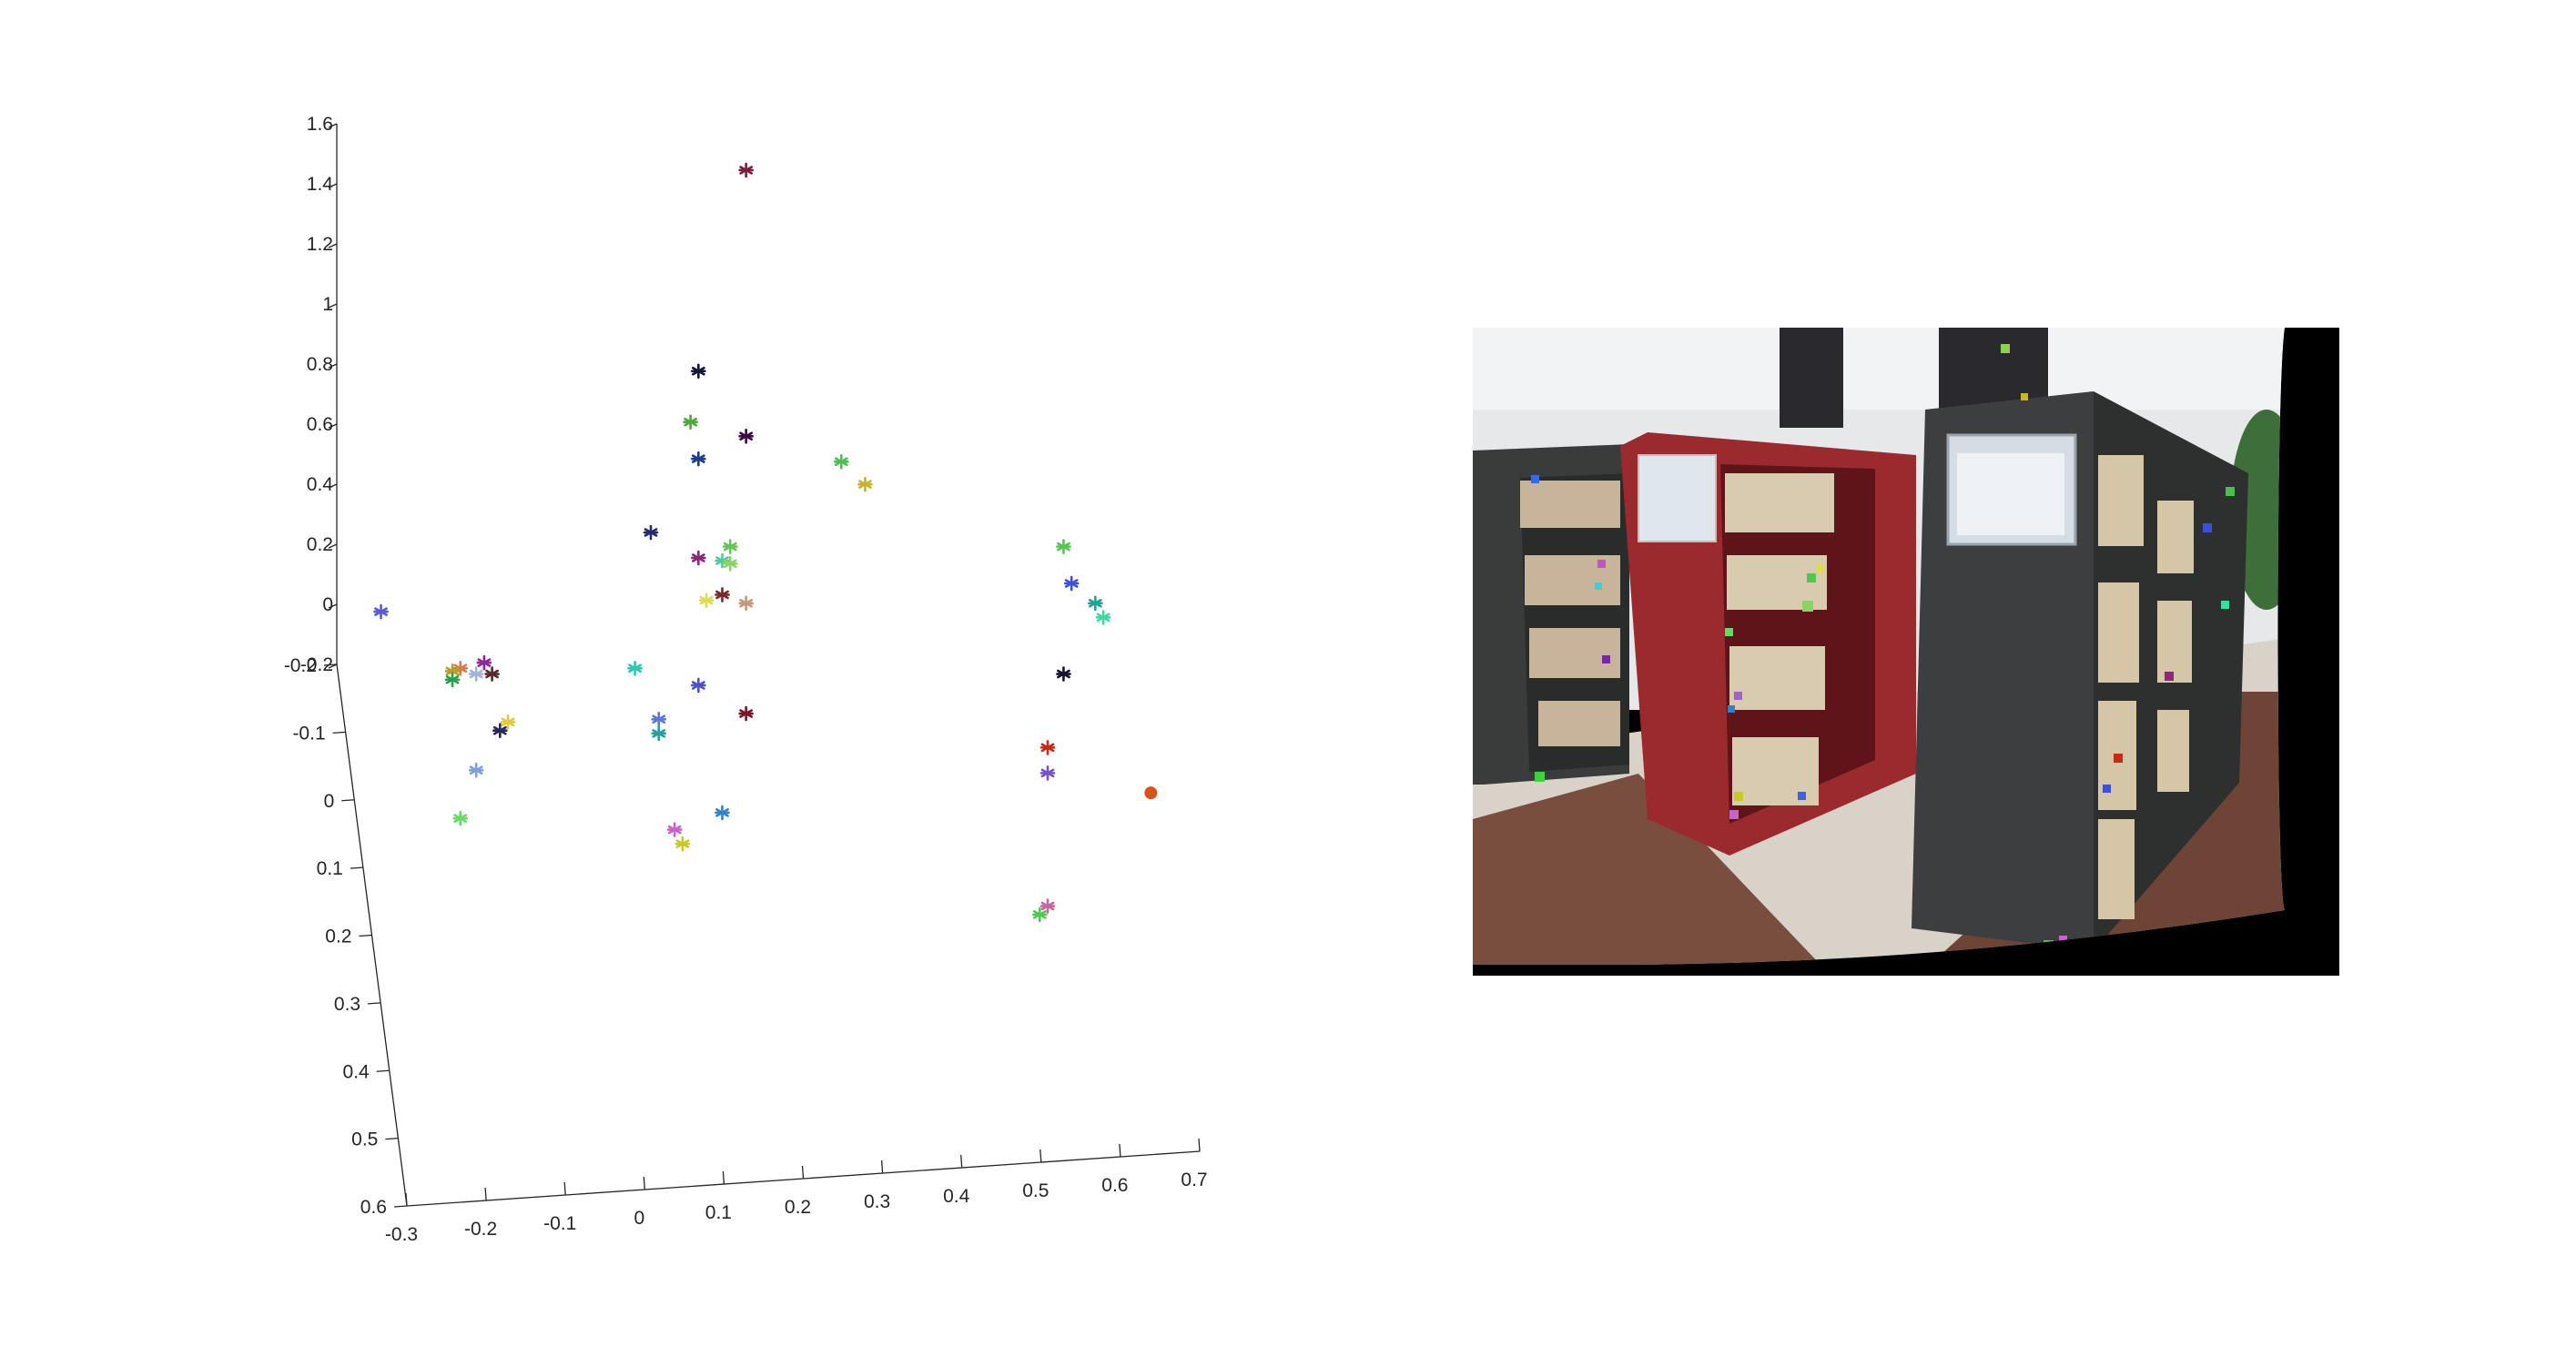 This screenshot has height=1347, width=2576. Describe the element at coordinates (320, 484) in the screenshot. I see `z-tick-label: 0.4` at that location.